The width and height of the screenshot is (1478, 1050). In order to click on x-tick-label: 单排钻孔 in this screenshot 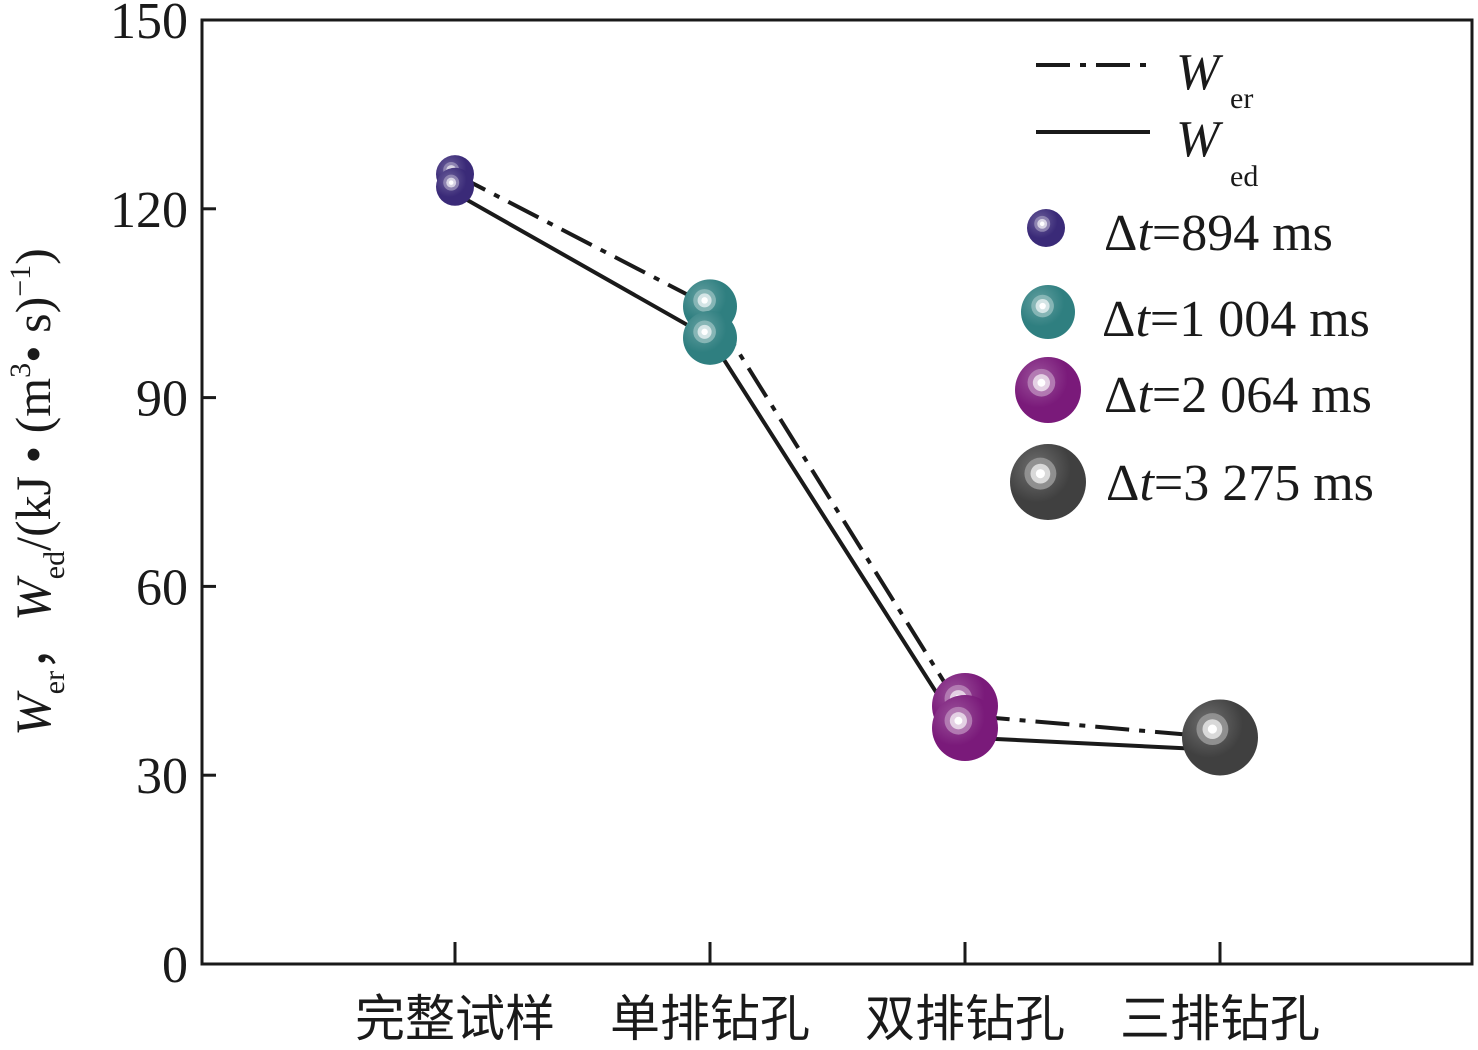, I will do `click(710, 1017)`.